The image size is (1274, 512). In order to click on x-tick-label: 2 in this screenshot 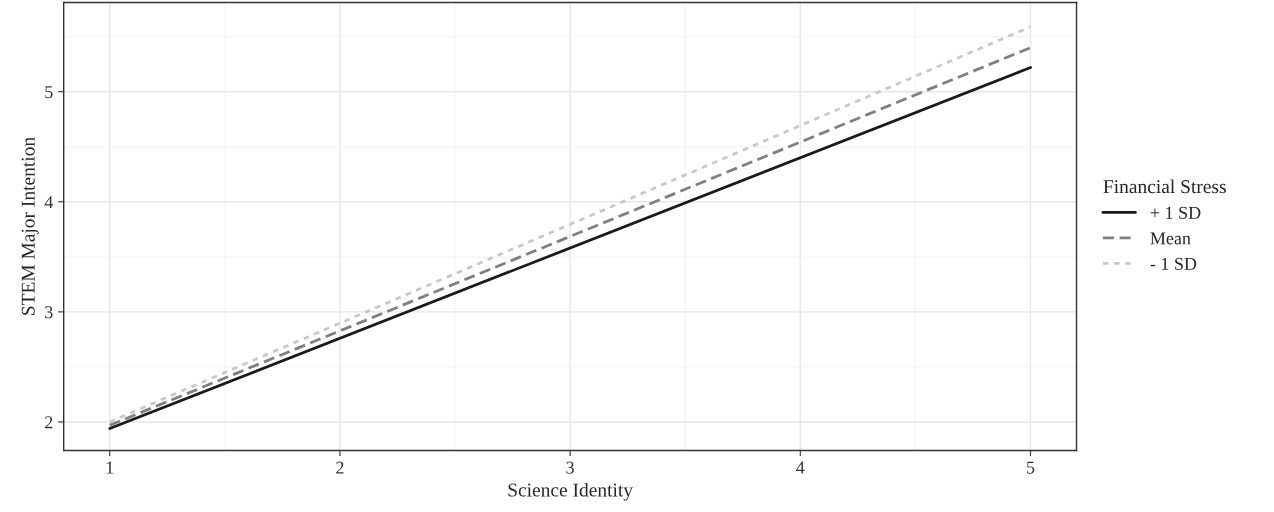, I will do `click(340, 467)`.